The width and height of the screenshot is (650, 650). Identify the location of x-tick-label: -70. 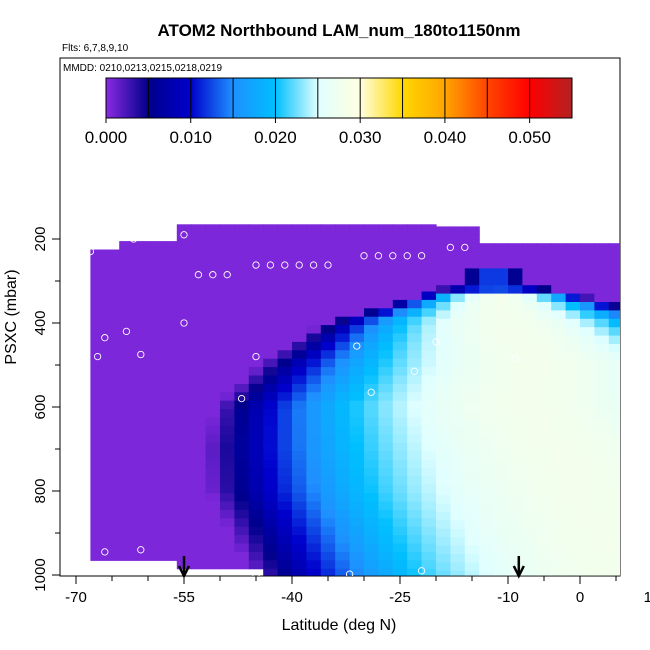
(76, 597).